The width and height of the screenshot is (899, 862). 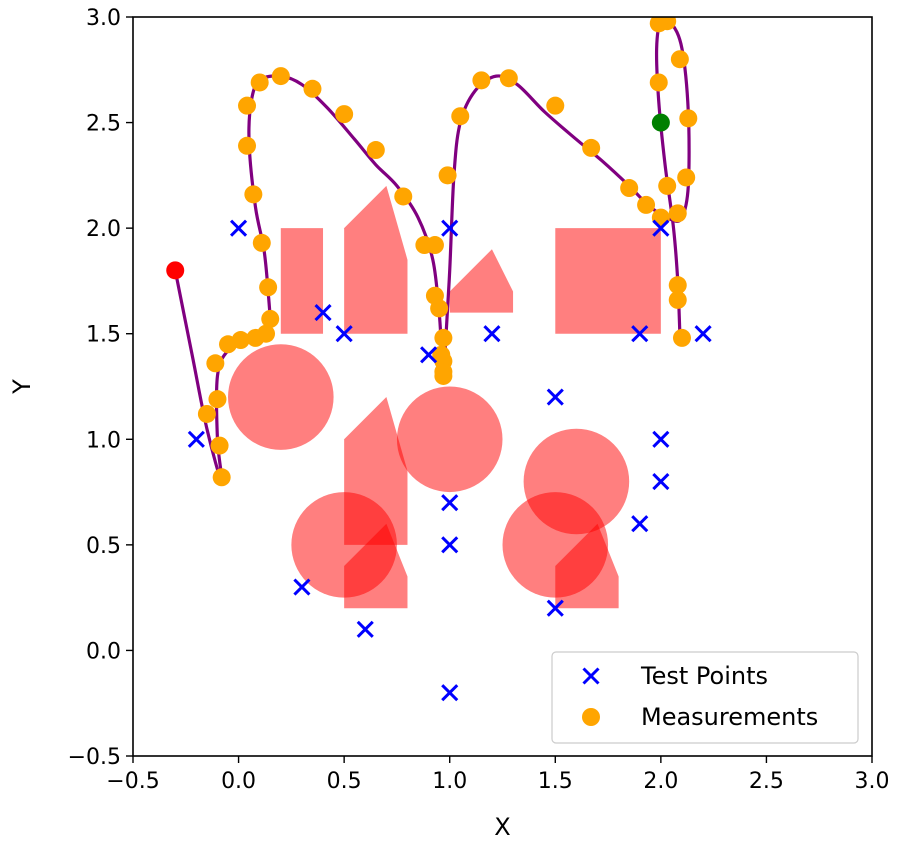 I want to click on x-tick-label-2: 0.5, so click(x=344, y=781).